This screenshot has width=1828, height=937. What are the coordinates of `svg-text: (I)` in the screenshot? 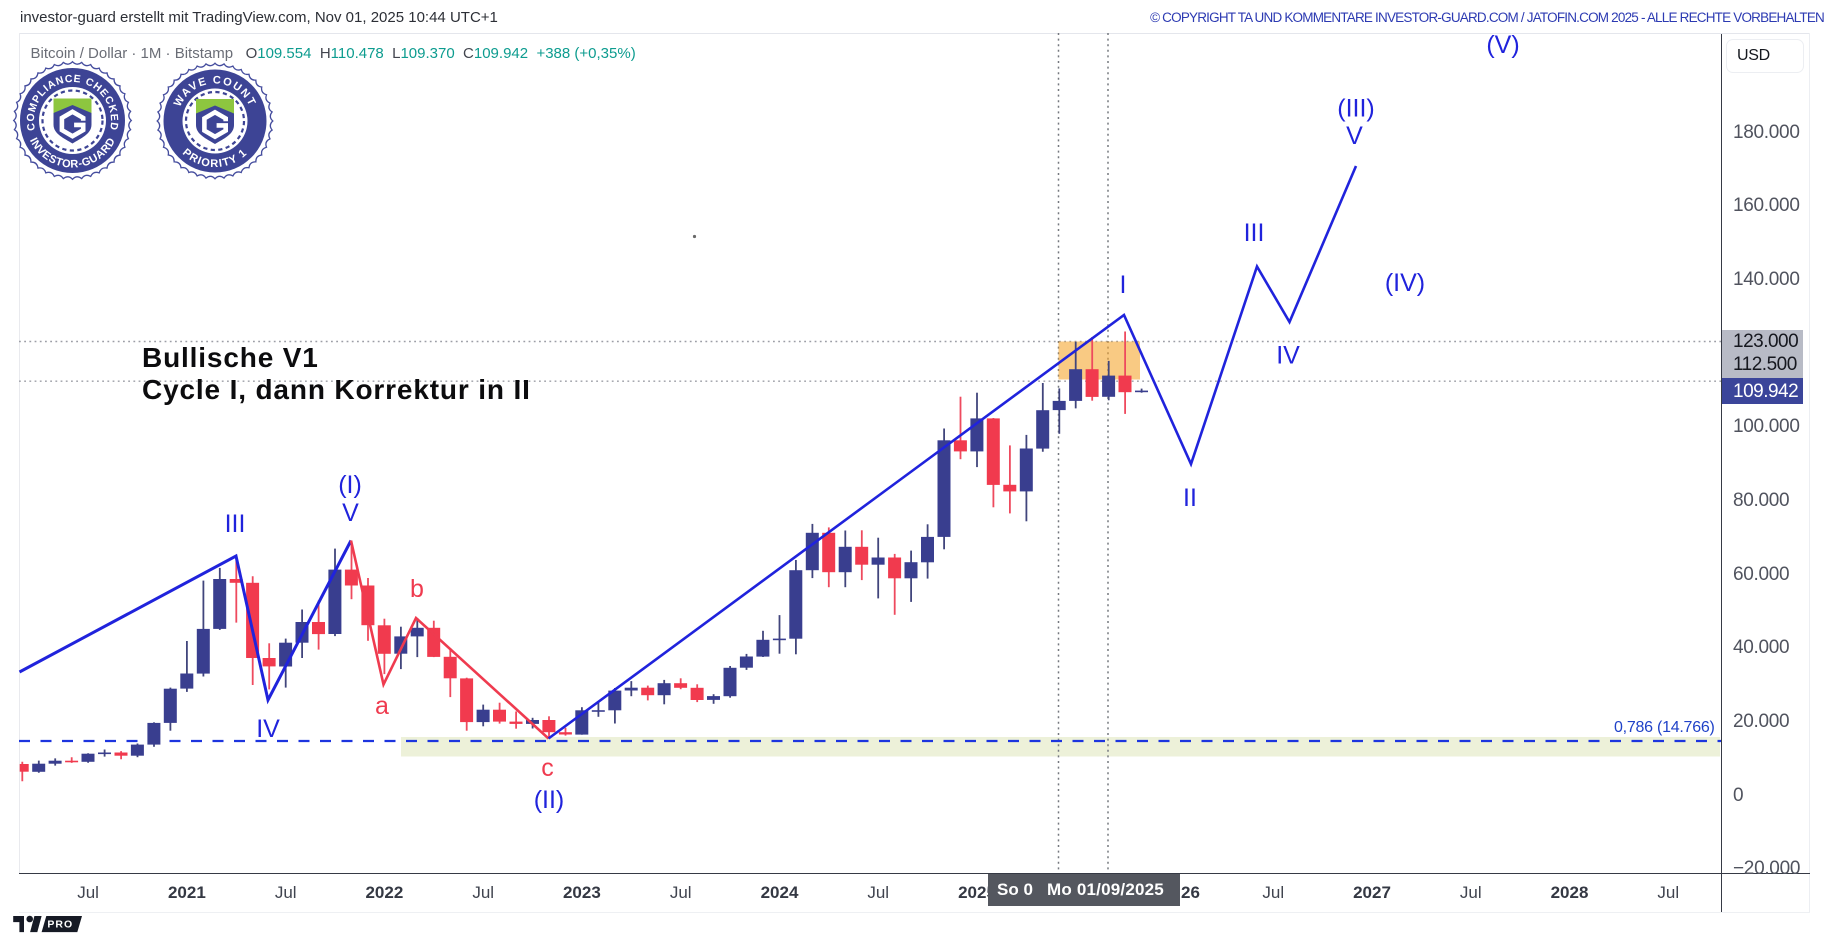 It's located at (350, 485).